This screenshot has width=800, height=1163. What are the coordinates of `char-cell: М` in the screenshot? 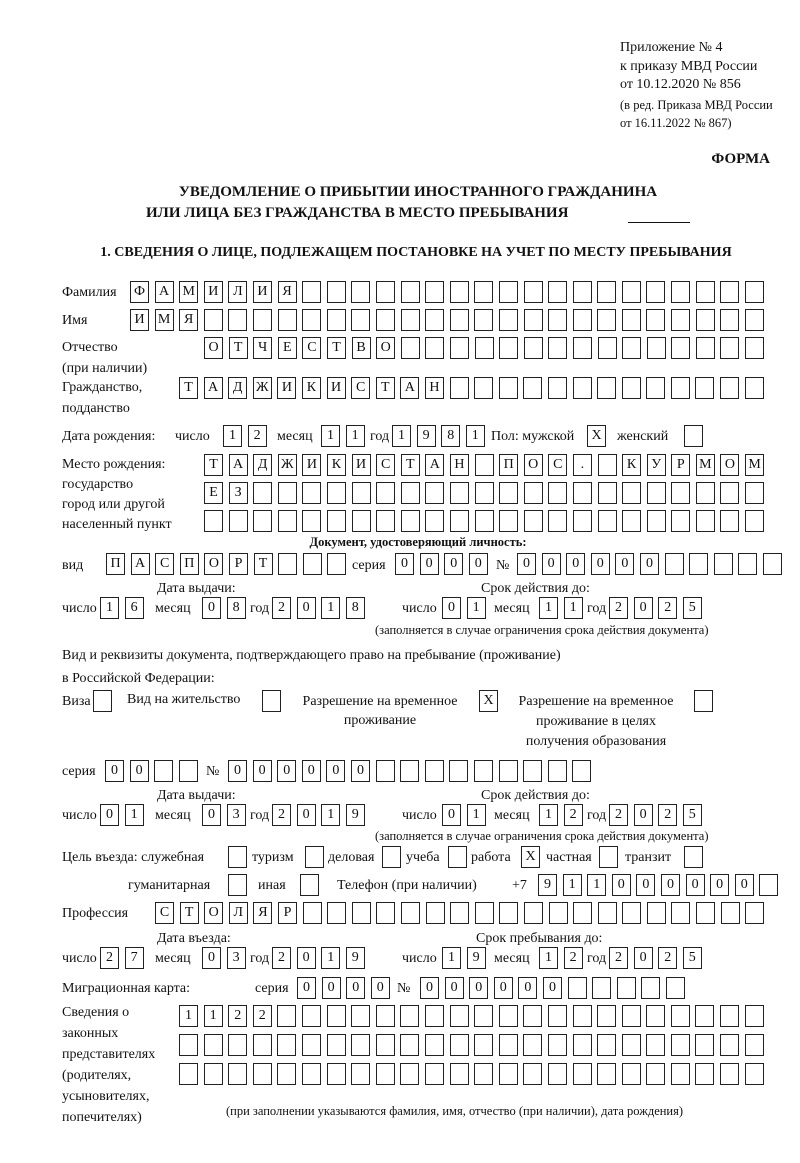 It's located at (705, 465).